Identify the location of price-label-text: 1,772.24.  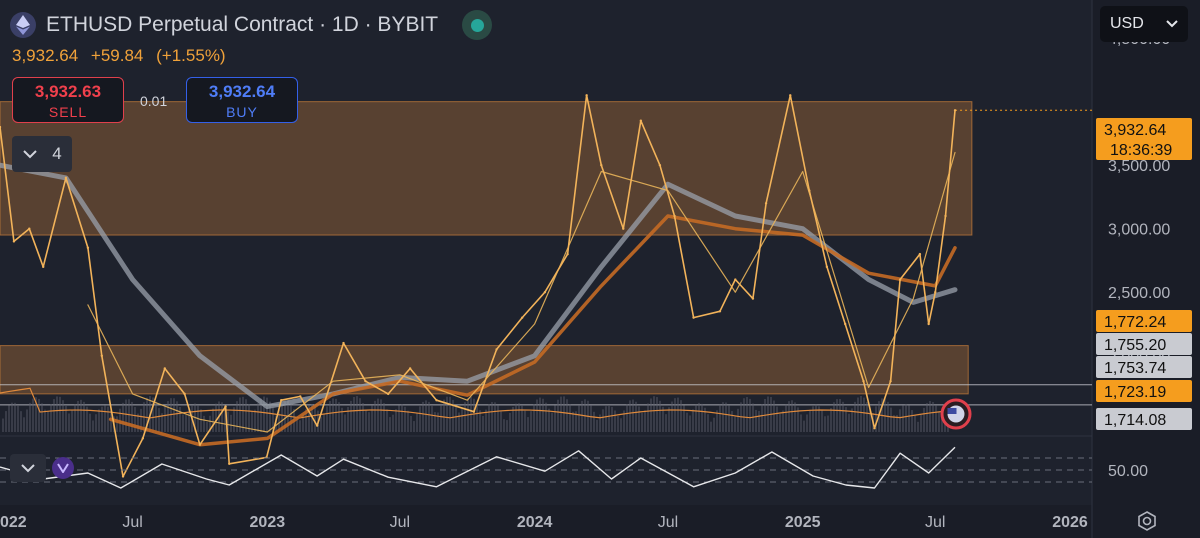
(1135, 322).